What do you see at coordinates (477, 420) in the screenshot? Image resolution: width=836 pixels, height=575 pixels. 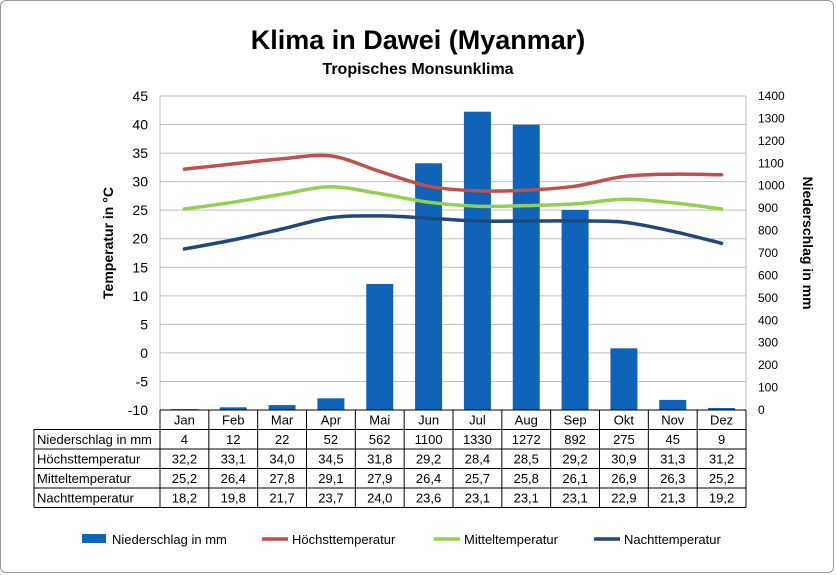 I see `x-tick-label: Jul` at bounding box center [477, 420].